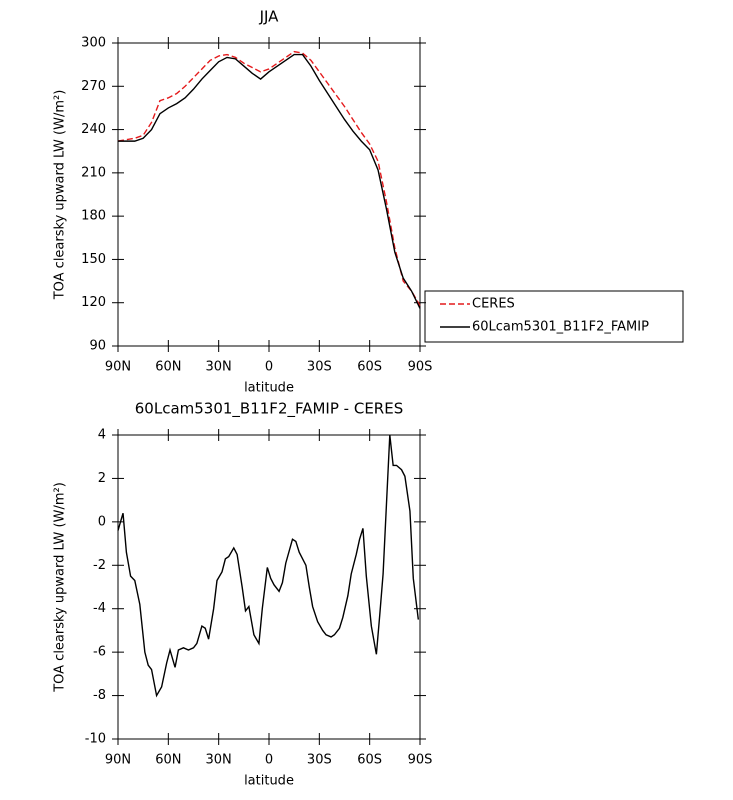  What do you see at coordinates (95, 739) in the screenshot?
I see `y-tick-label: -10` at bounding box center [95, 739].